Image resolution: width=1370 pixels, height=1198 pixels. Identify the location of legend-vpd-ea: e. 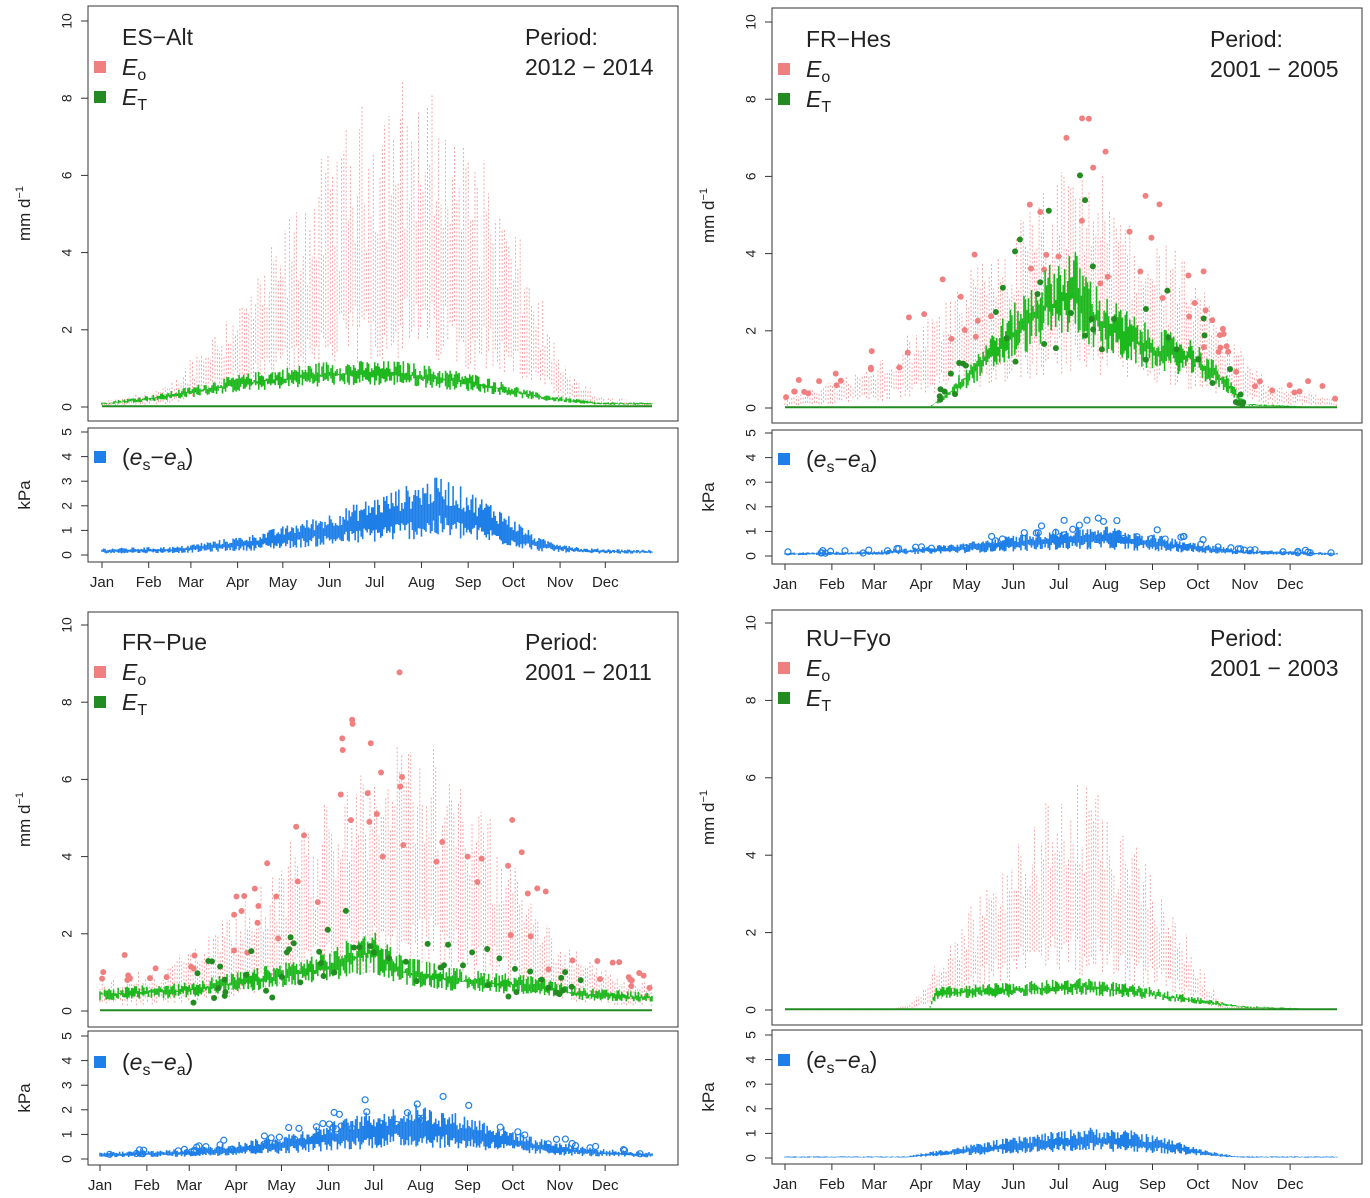
(170, 1062).